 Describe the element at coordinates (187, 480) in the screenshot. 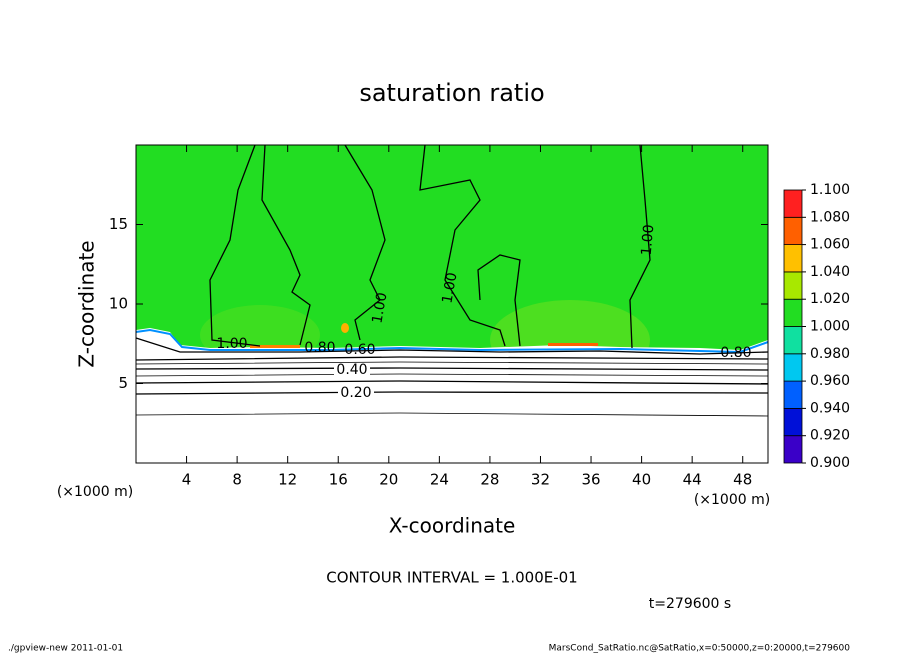

I see `x-tick-label: 4` at that location.